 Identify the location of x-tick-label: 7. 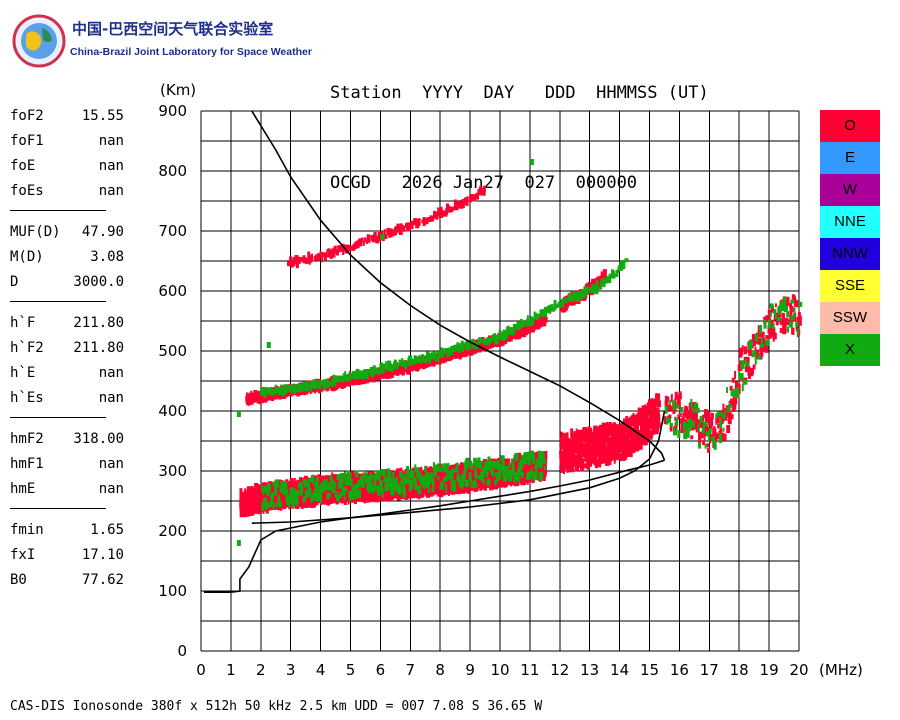
(411, 670).